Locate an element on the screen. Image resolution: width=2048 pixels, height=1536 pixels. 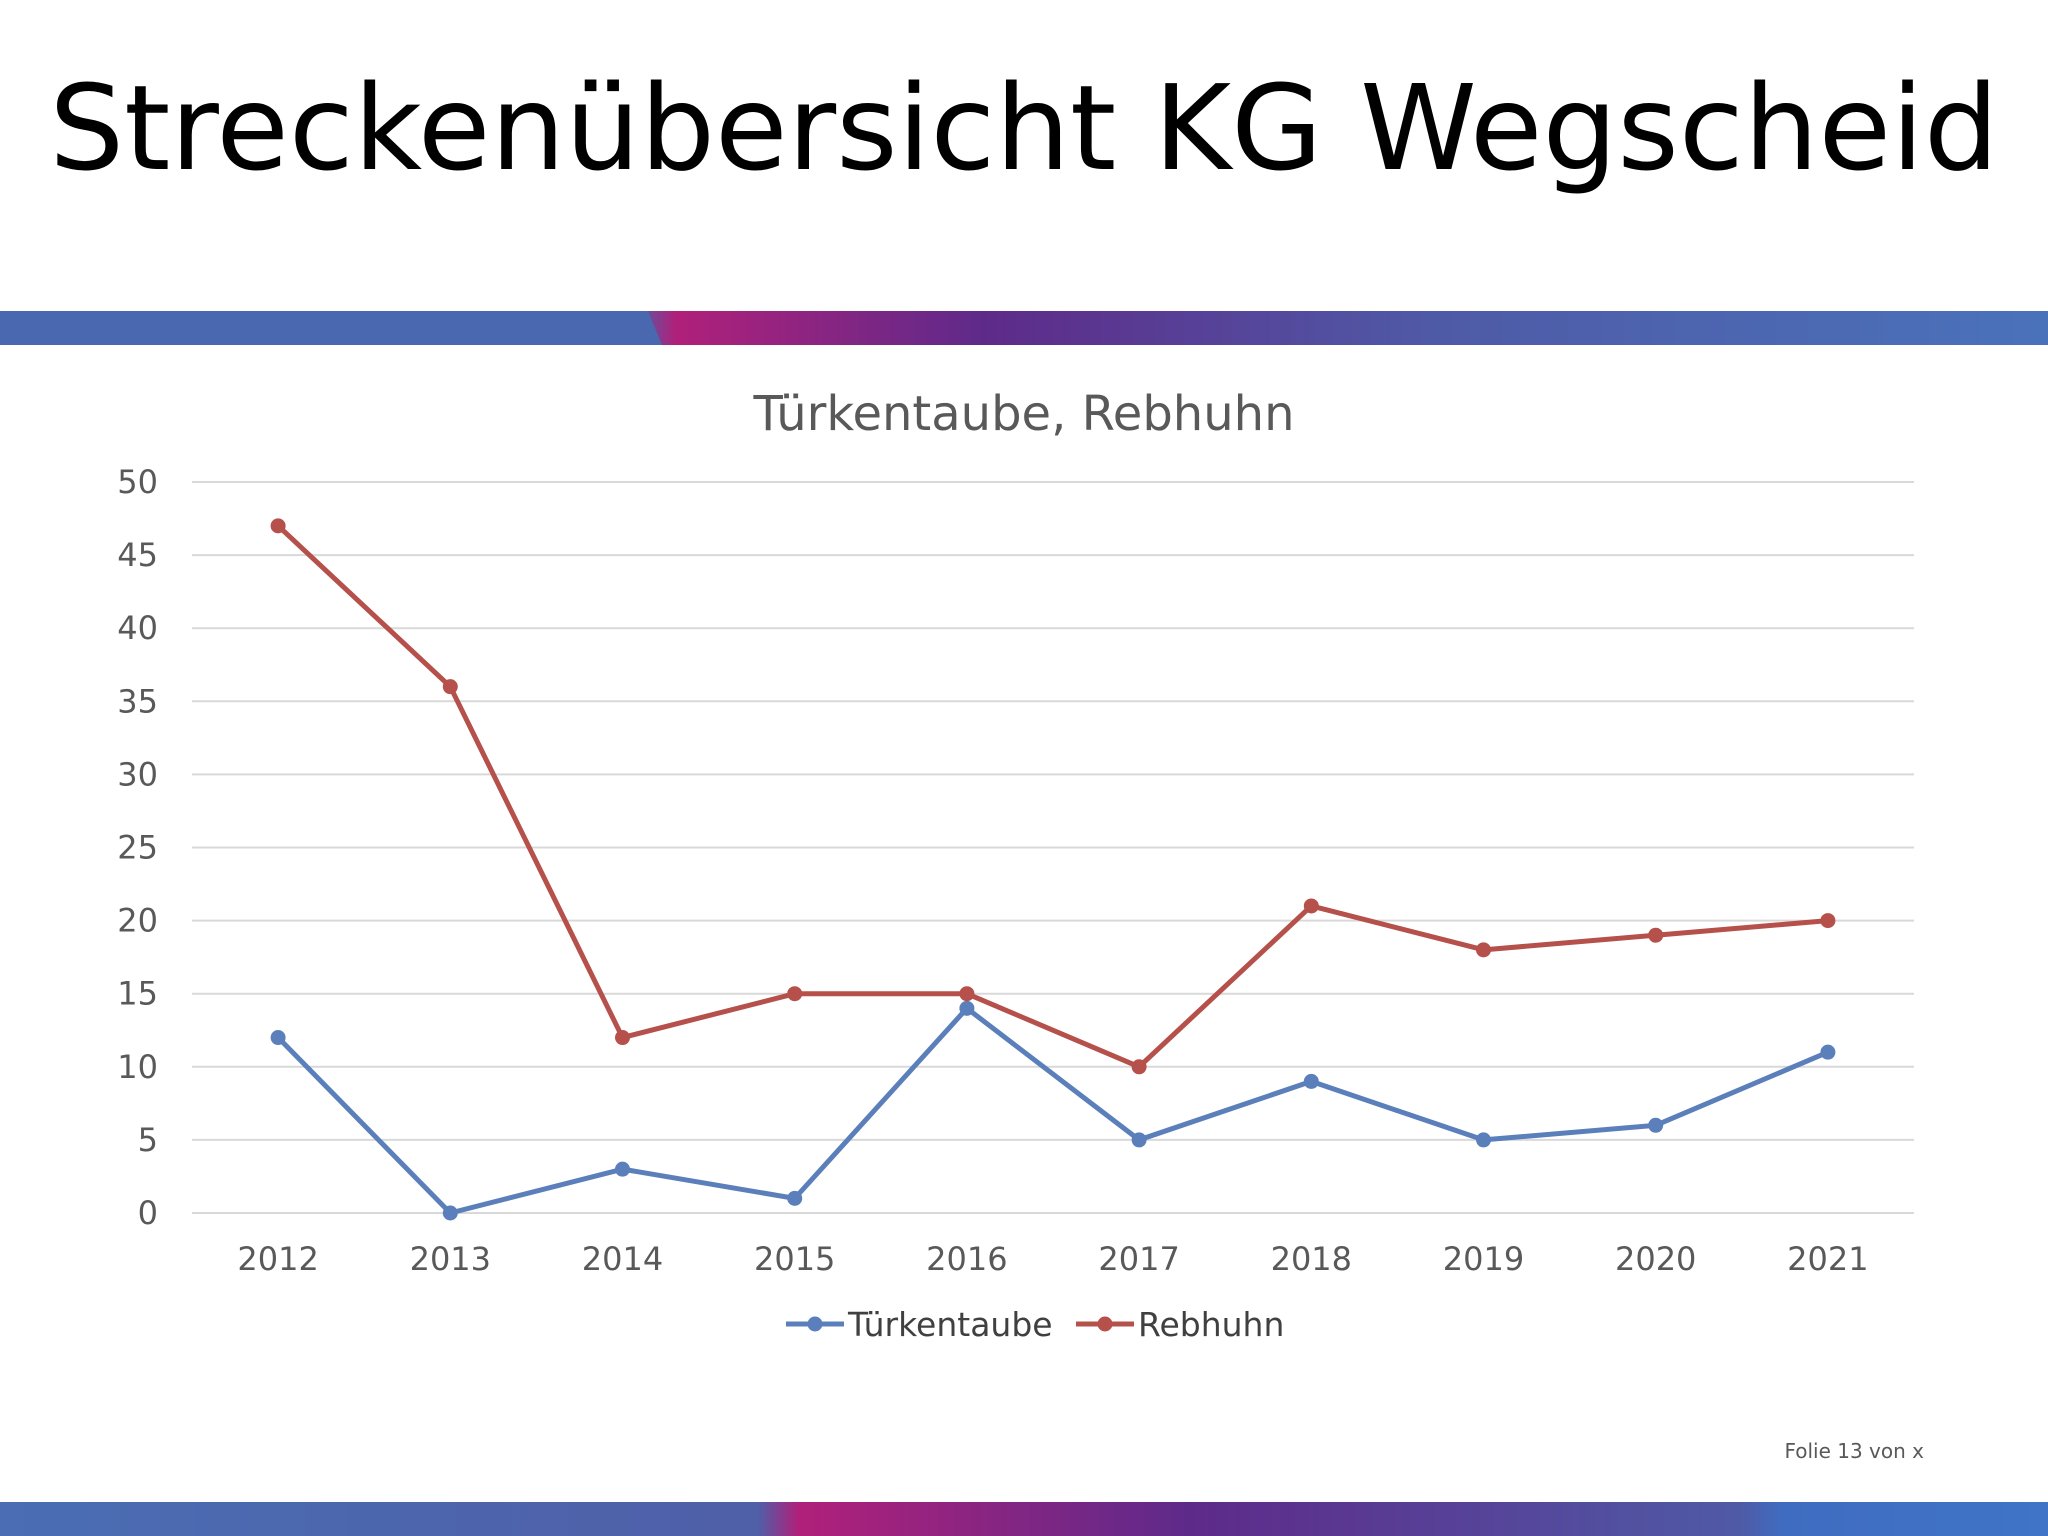
y-tick-label: 25 is located at coordinates (137, 848).